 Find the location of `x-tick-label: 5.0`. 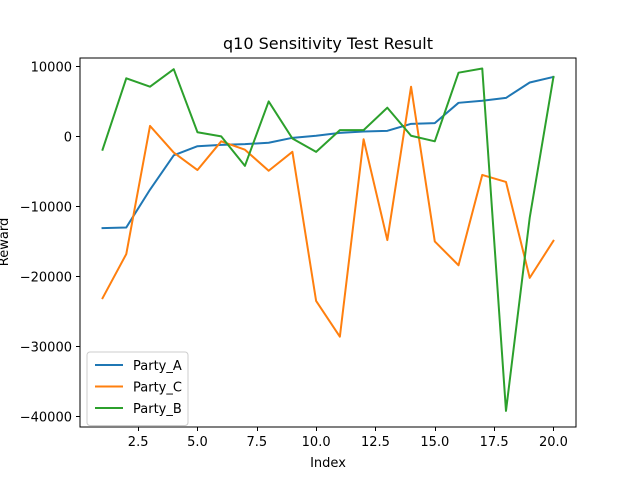

x-tick-label: 5.0 is located at coordinates (197, 442).